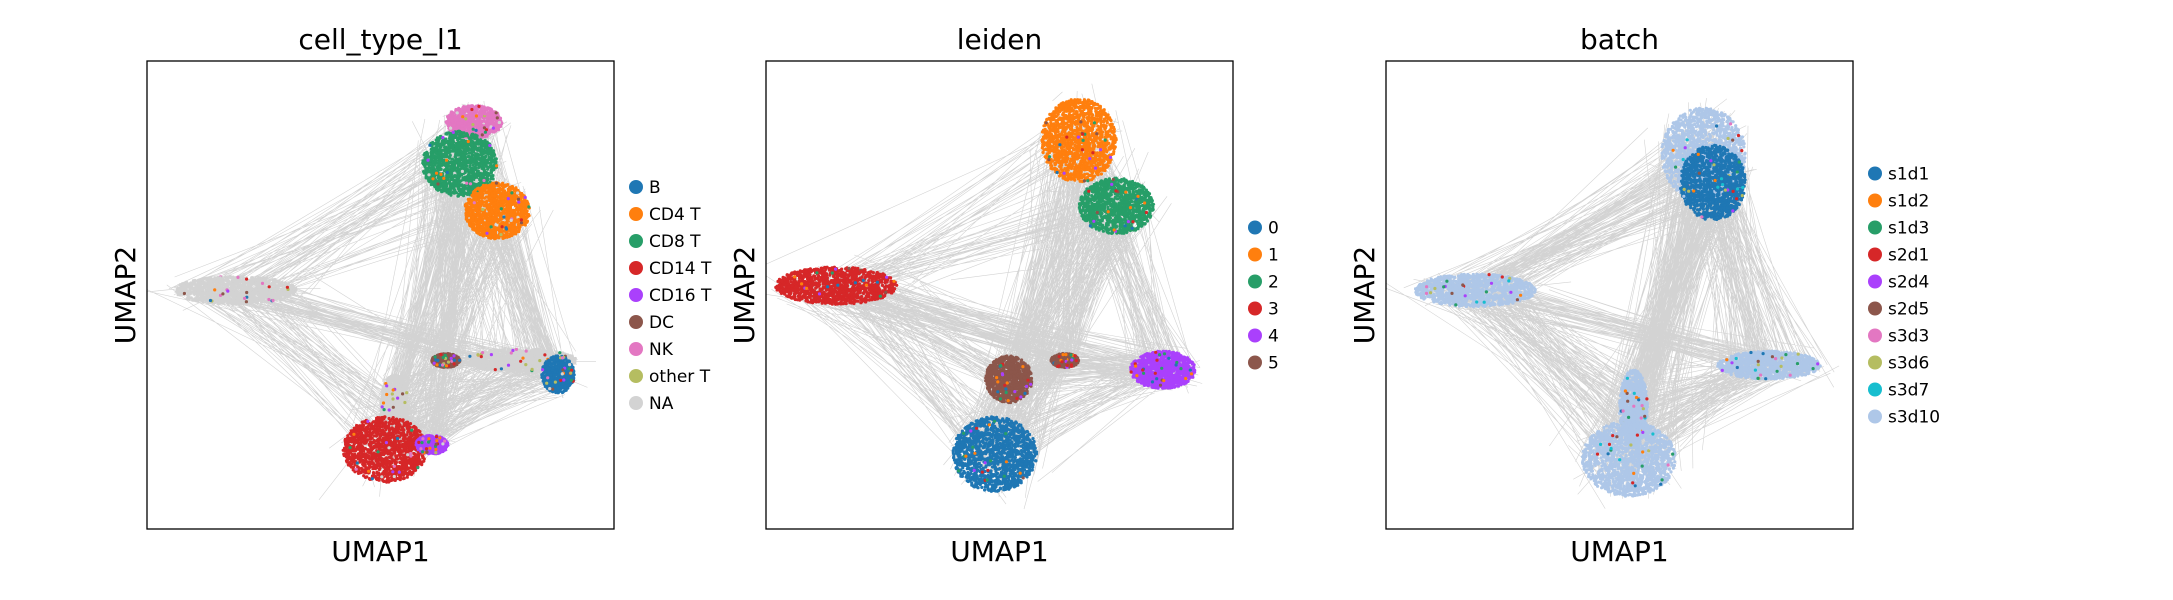 This screenshot has width=2173, height=600. I want to click on legend-item: B, so click(645, 188).